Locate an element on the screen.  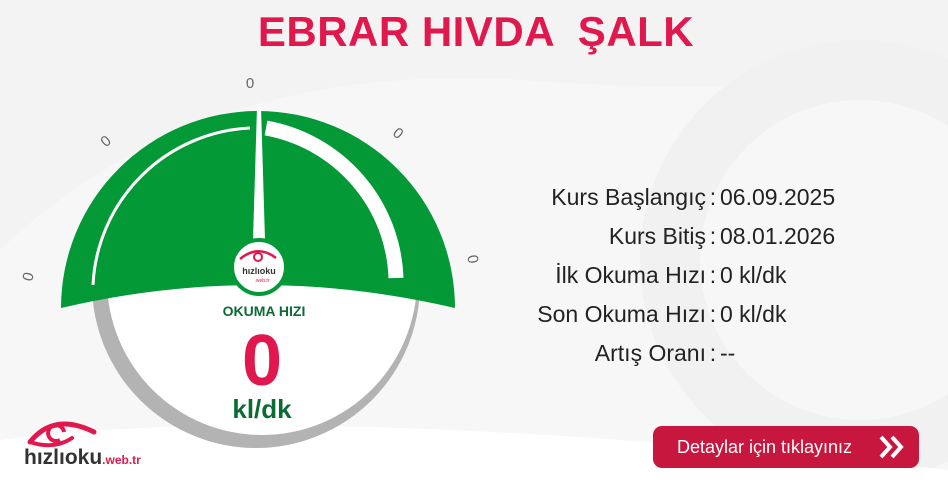
info-value: 06.09.2025 is located at coordinates (778, 197).